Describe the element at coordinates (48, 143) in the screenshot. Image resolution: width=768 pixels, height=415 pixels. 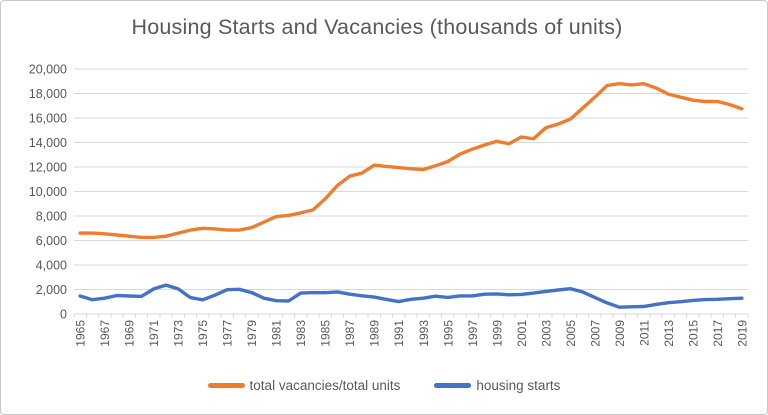
I see `y-axis-label: 14,000` at that location.